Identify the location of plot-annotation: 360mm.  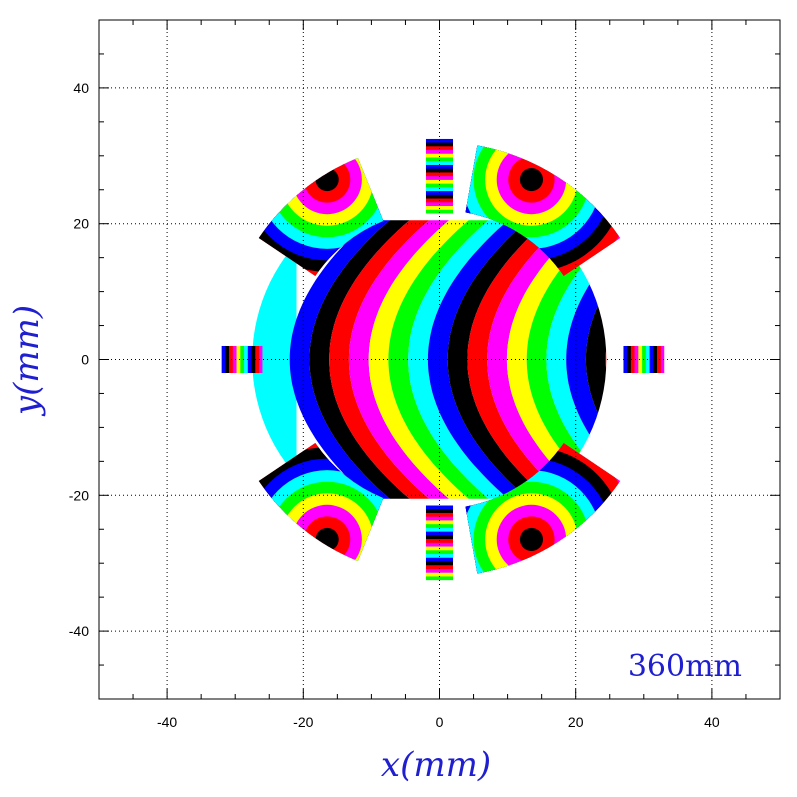
(685, 666).